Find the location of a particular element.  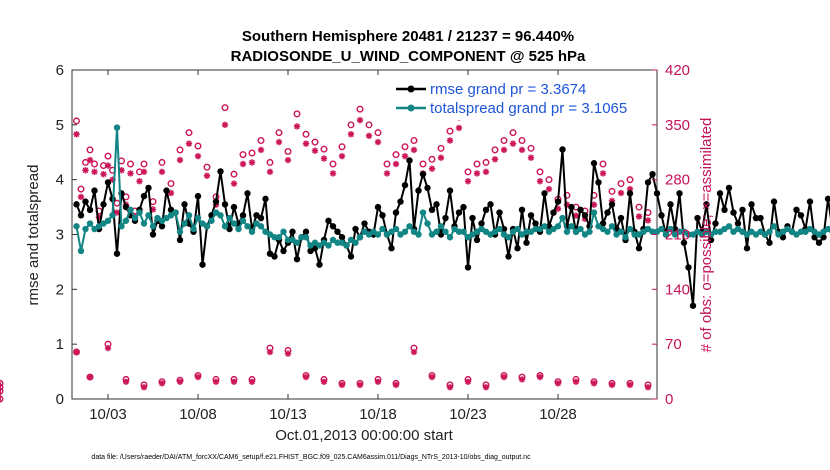

y-right-tick-label: 210 is located at coordinates (677, 235).